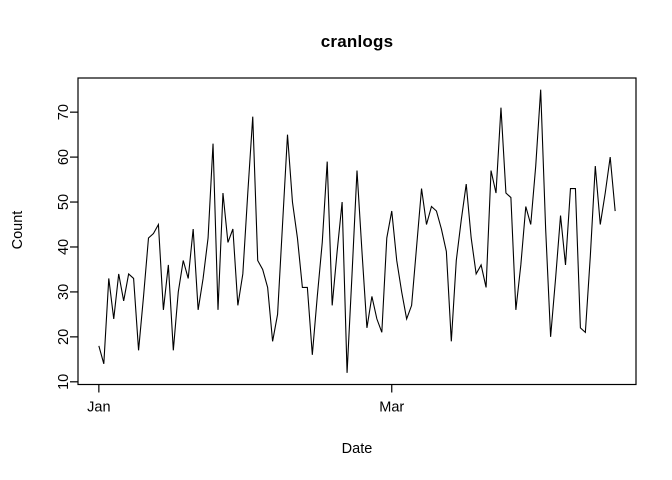 The height and width of the screenshot is (480, 672). What do you see at coordinates (357, 41) in the screenshot?
I see `plot-title: cranlogs` at bounding box center [357, 41].